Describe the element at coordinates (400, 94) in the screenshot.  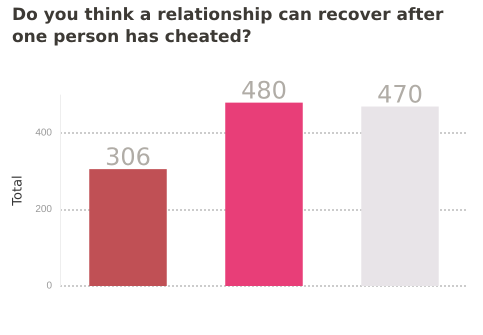
I see `data-label: 470` at that location.